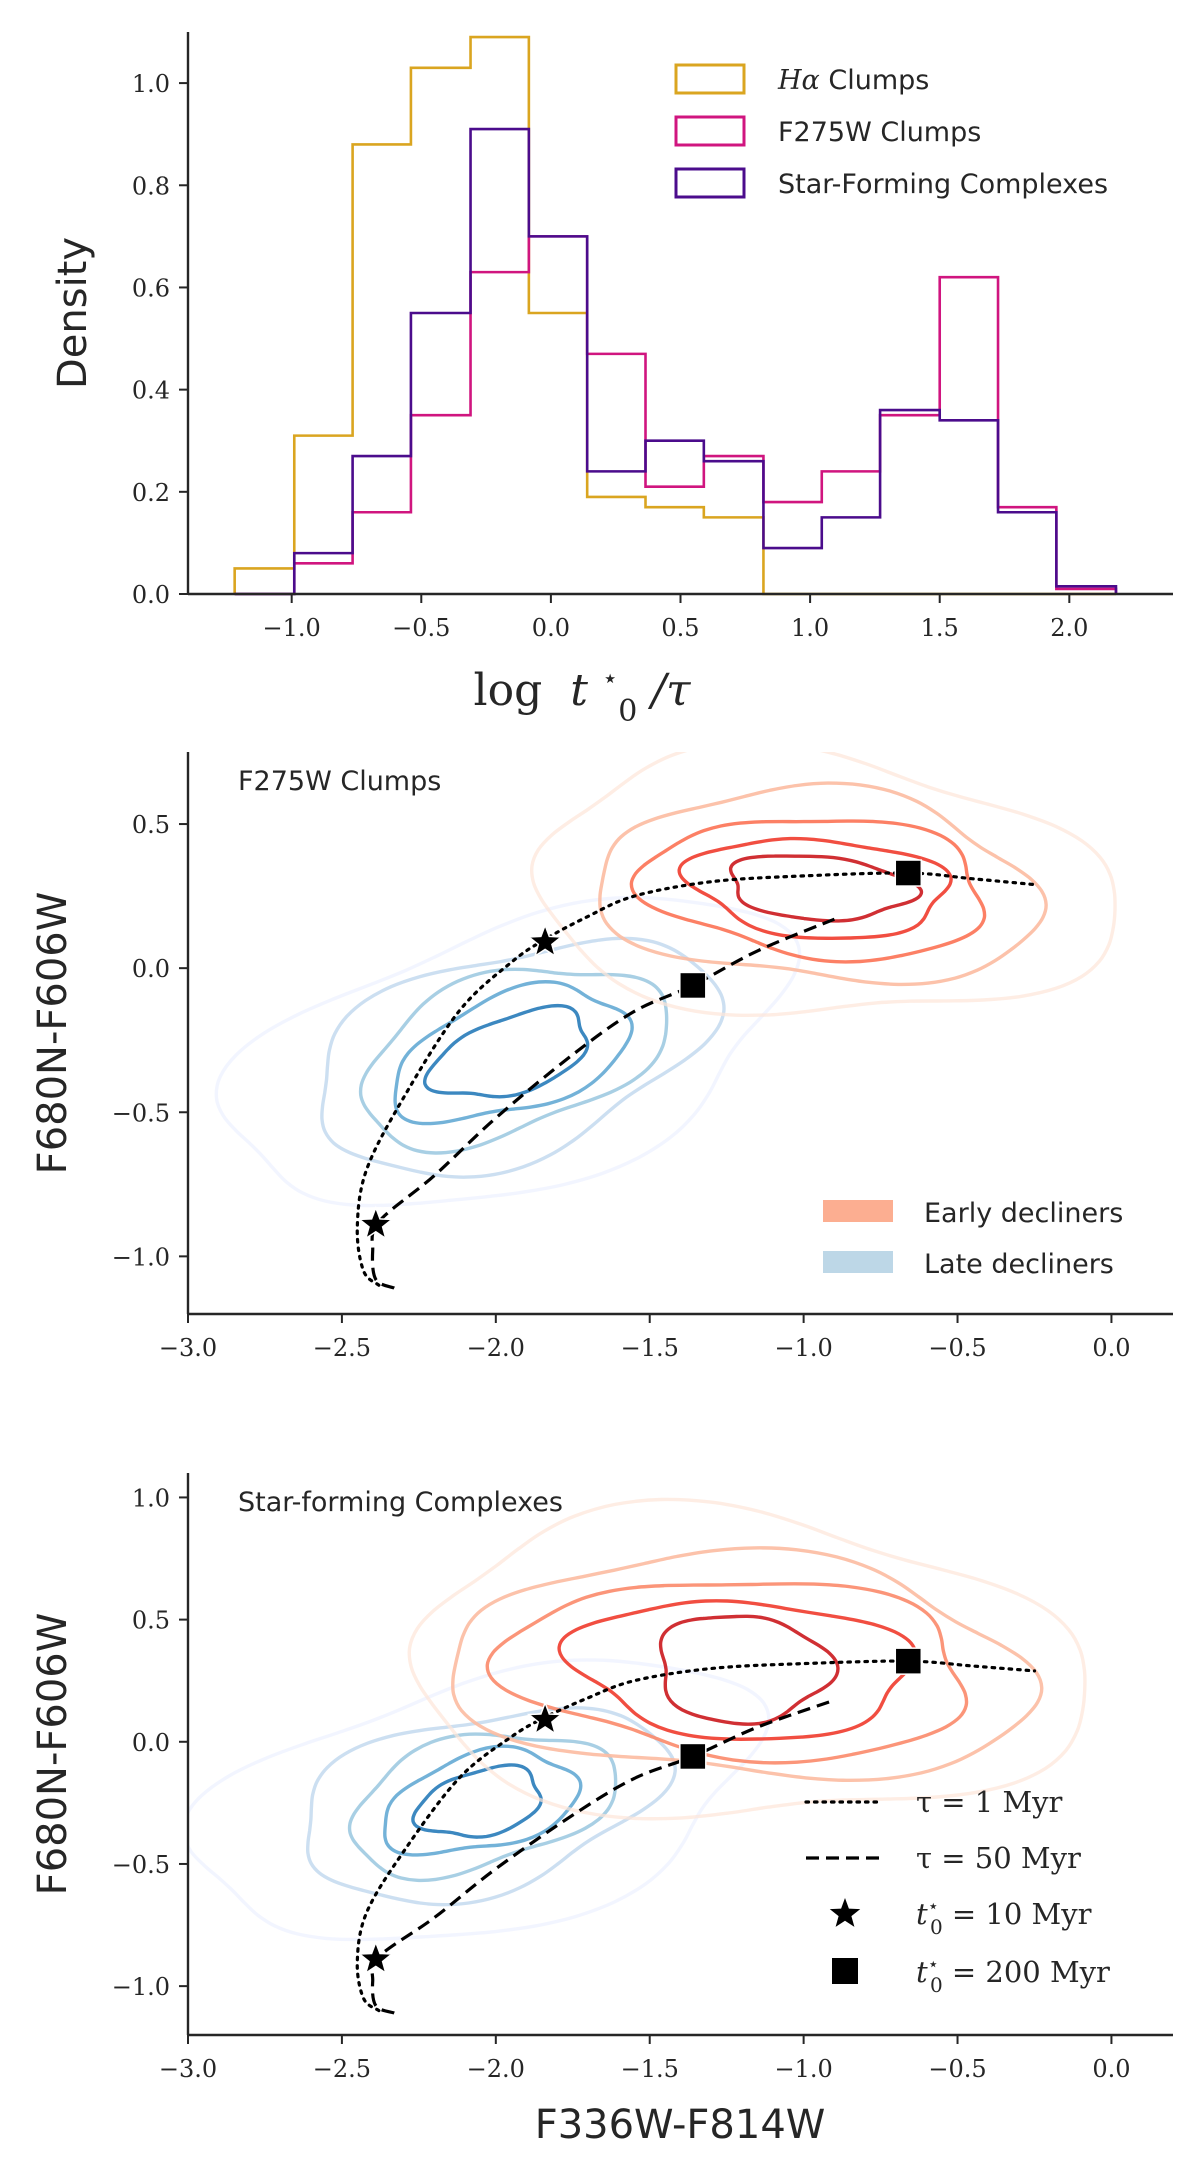 The image size is (1200, 2182). I want to click on legend-star-icon, so click(845, 1912).